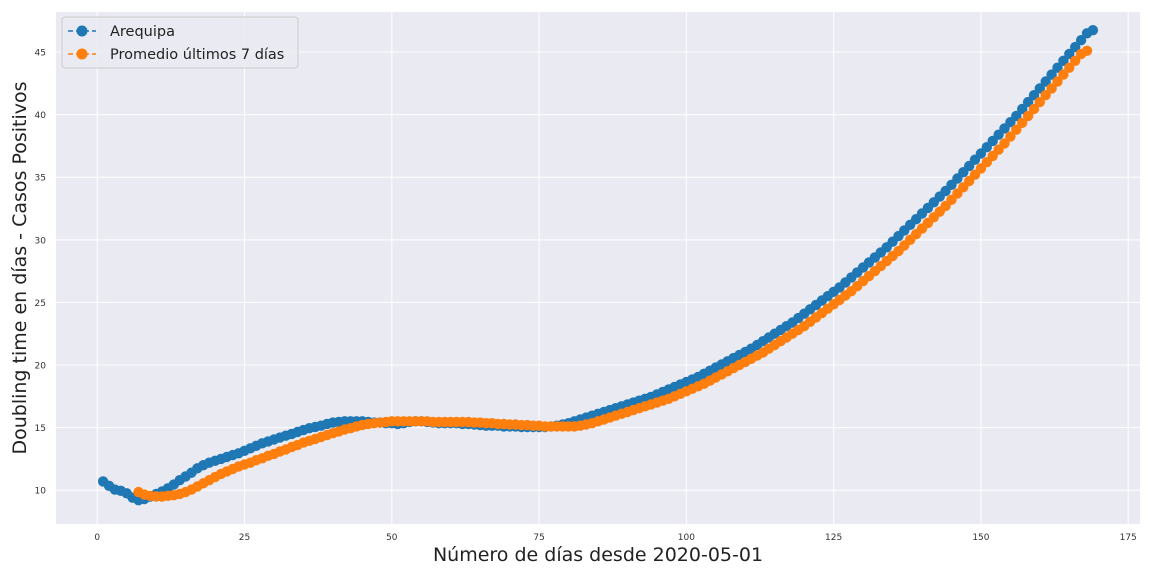 This screenshot has height=576, width=1152. Describe the element at coordinates (41, 241) in the screenshot. I see `y-tick-label: 30` at that location.